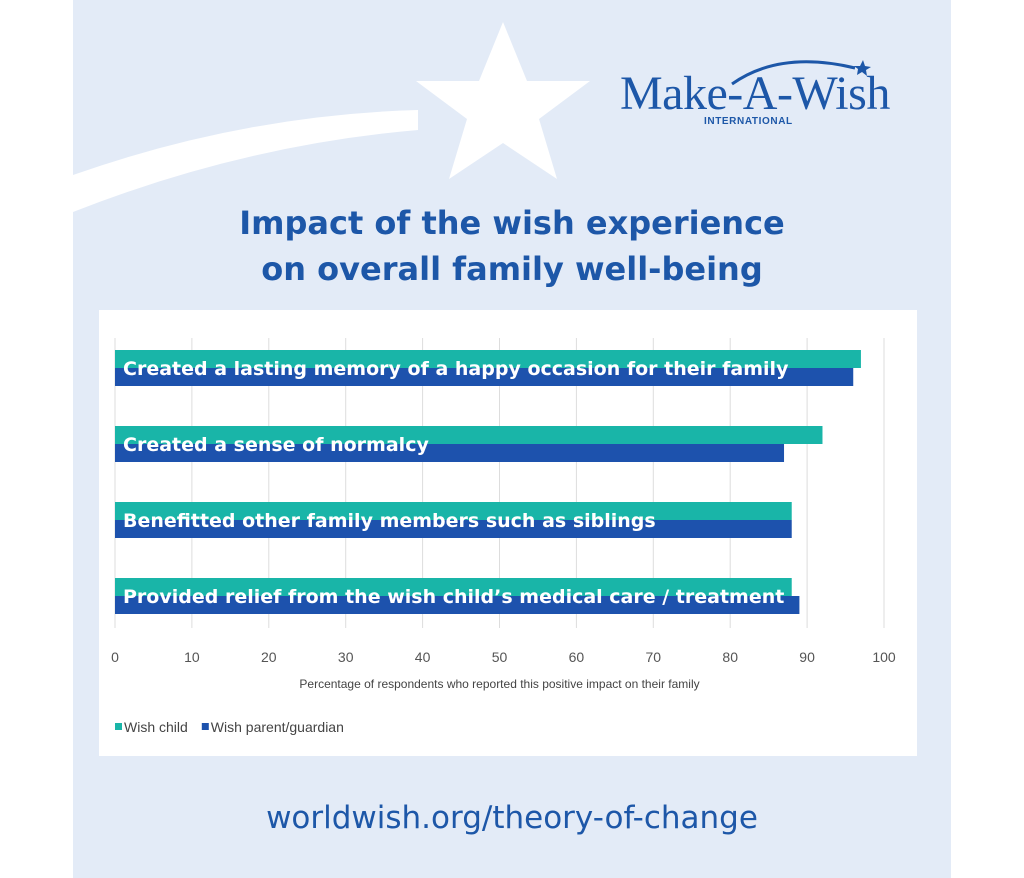  I want to click on x-tick-label: 90, so click(807, 657).